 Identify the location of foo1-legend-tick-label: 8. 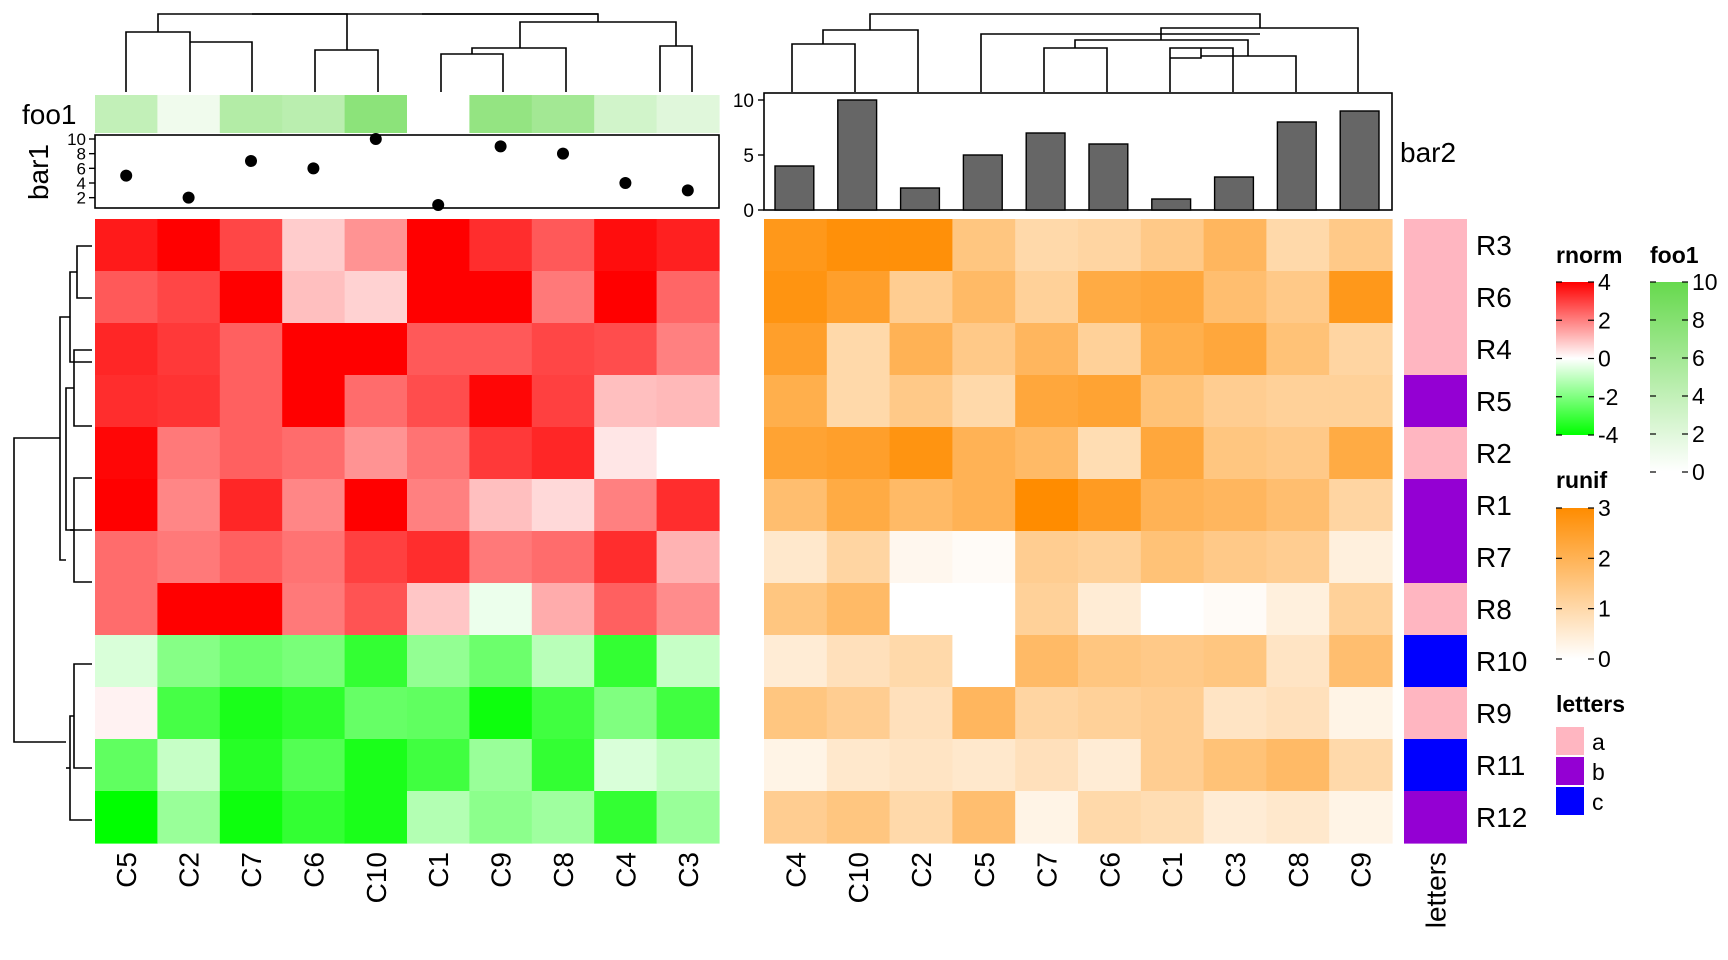
(1698, 320).